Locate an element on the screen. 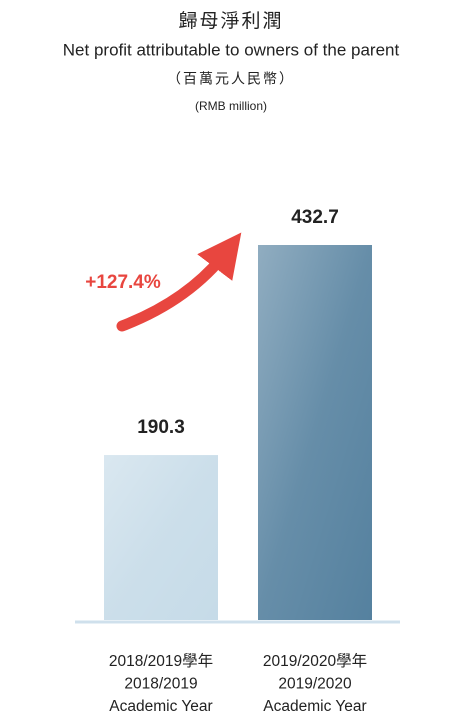  x-tick-label: 2019/2020 is located at coordinates (315, 684).